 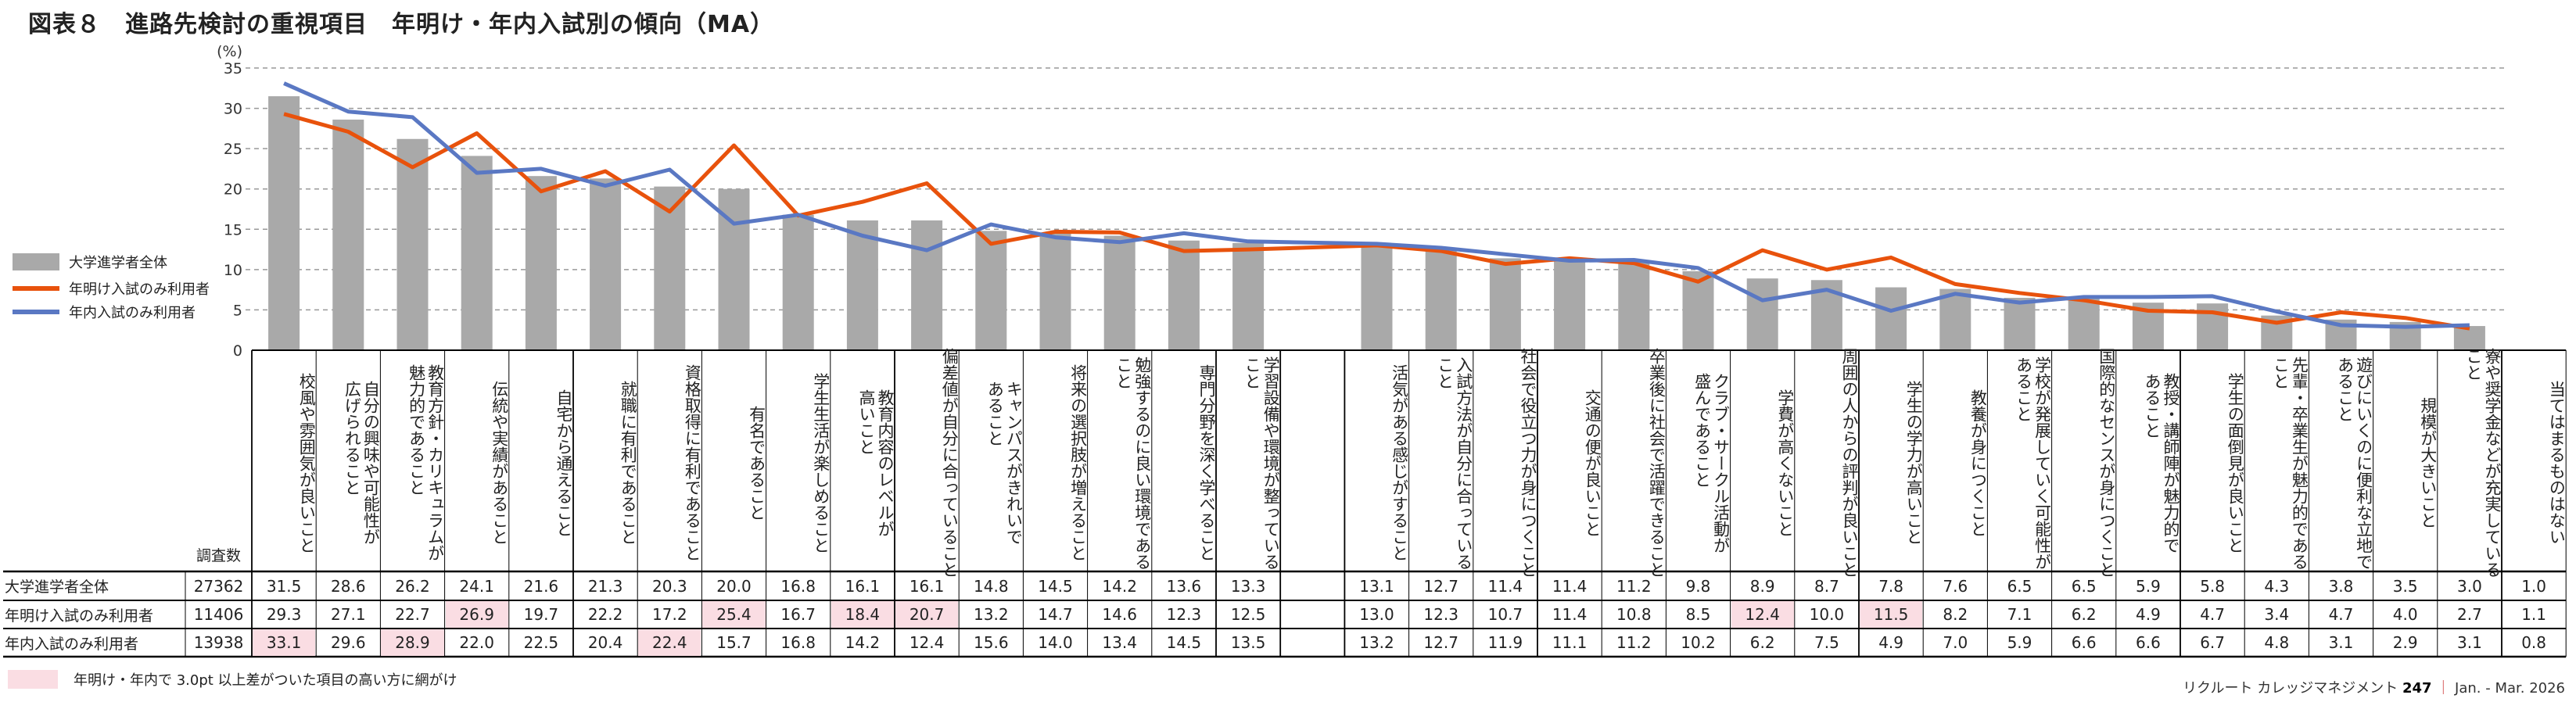 I want to click on category-label: 学習設備や環境が整っている こと, so click(x=1262, y=463).